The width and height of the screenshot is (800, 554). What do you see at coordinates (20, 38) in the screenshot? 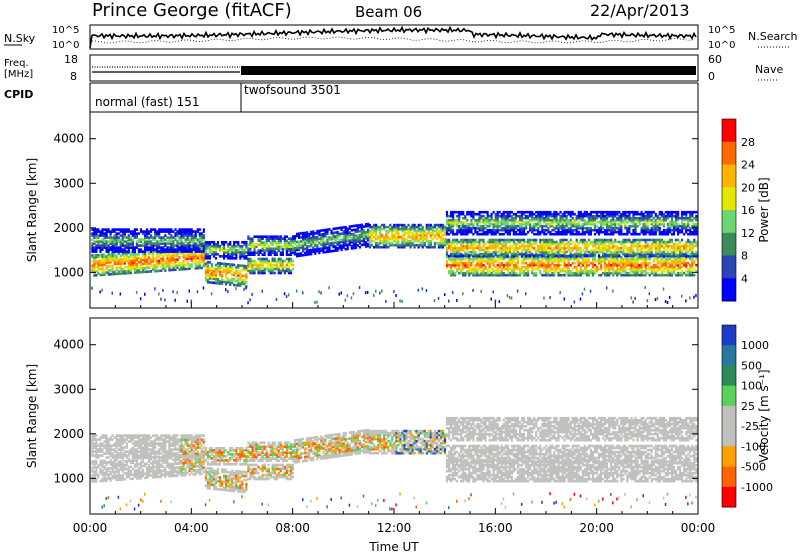
I see `nsky-label: N.Sky` at bounding box center [20, 38].